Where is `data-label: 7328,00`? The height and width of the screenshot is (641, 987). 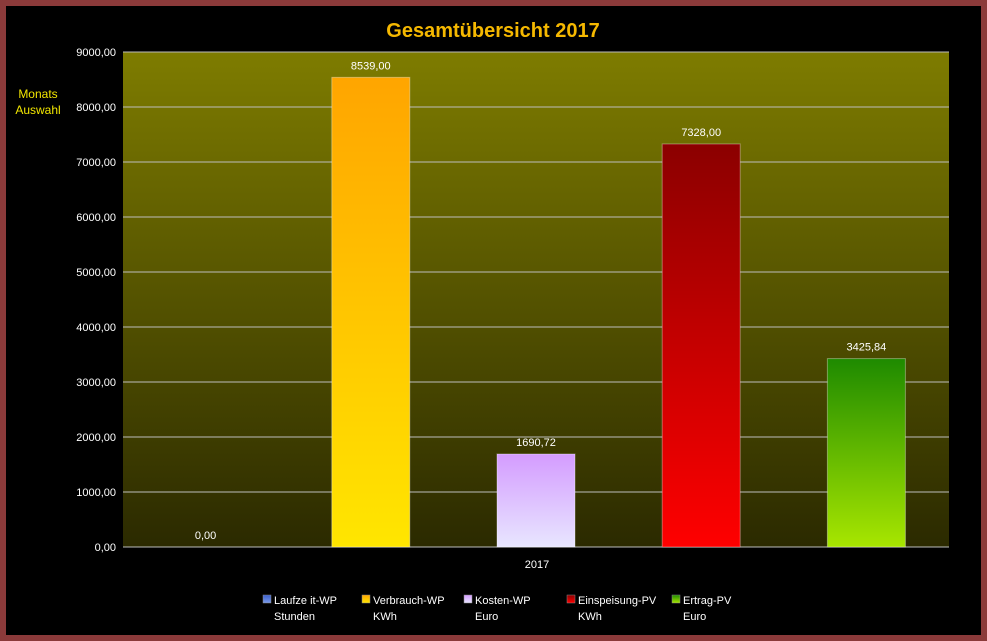 data-label: 7328,00 is located at coordinates (701, 133).